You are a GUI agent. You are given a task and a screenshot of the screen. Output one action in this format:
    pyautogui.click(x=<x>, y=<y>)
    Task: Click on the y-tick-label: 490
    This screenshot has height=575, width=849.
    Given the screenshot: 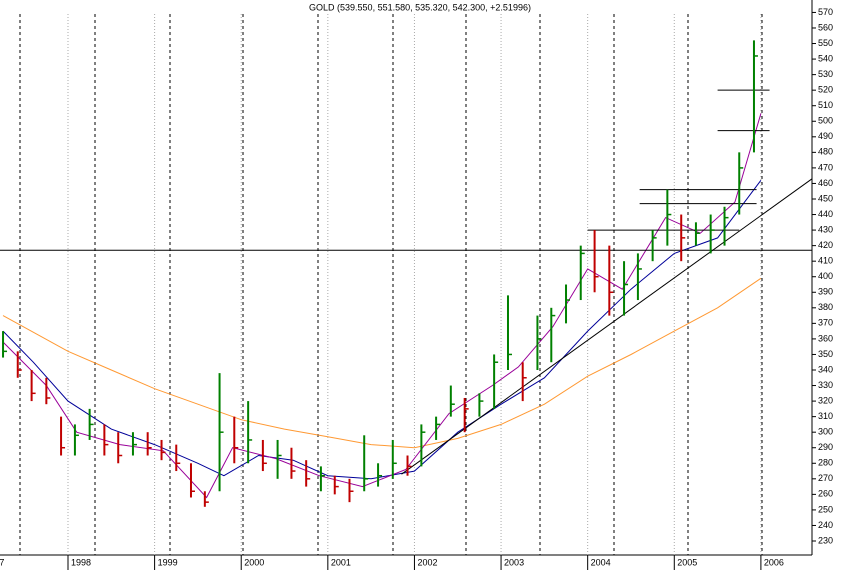 What is the action you would take?
    pyautogui.click(x=825, y=136)
    